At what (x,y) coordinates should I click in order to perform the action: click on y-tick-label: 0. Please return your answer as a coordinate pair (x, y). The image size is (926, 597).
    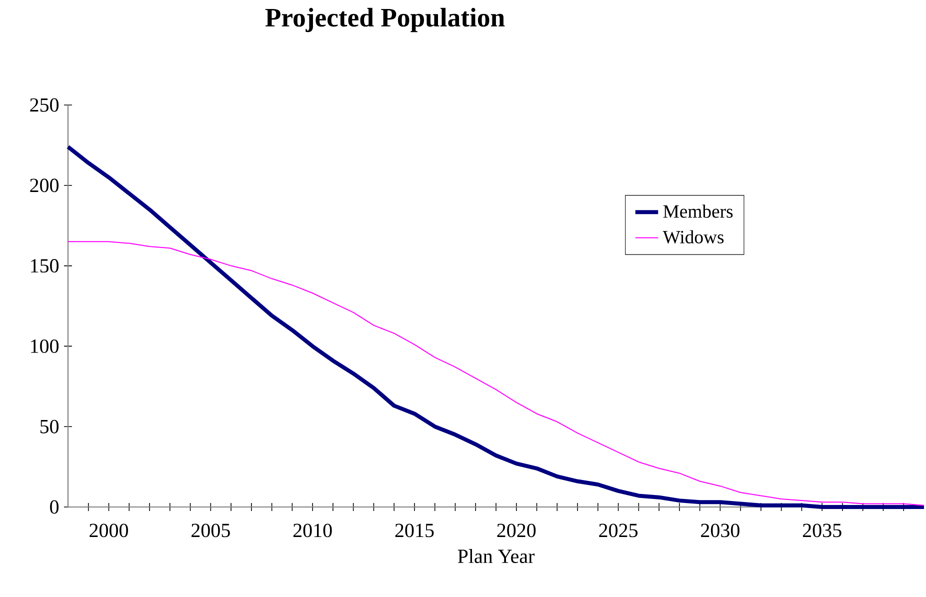
    Looking at the image, I should click on (54, 507).